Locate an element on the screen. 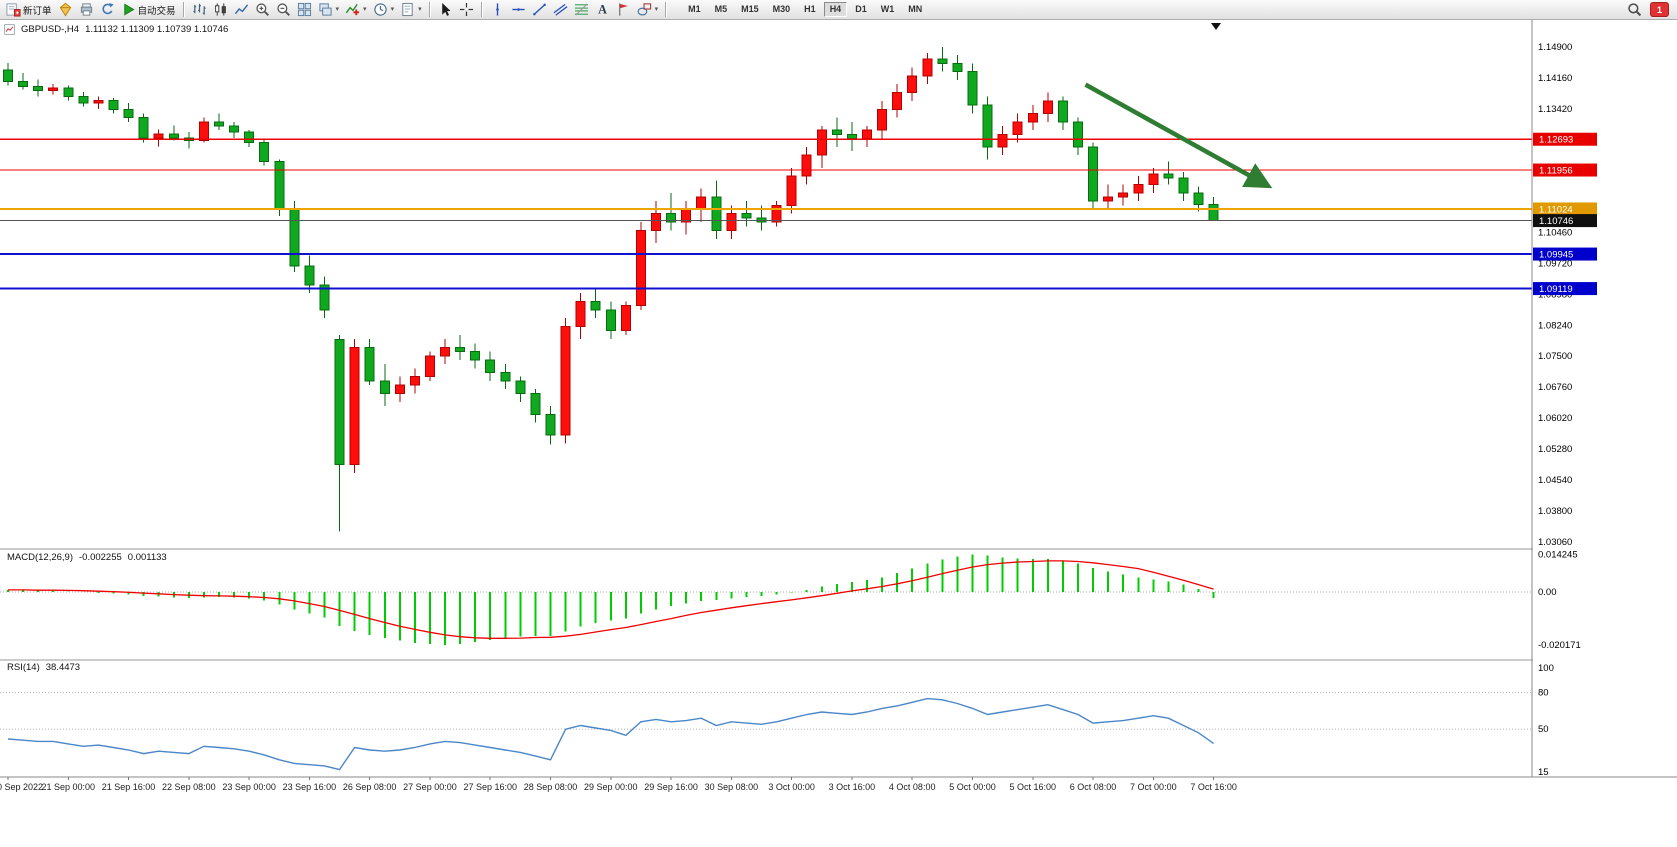  tile-icon is located at coordinates (304, 9).